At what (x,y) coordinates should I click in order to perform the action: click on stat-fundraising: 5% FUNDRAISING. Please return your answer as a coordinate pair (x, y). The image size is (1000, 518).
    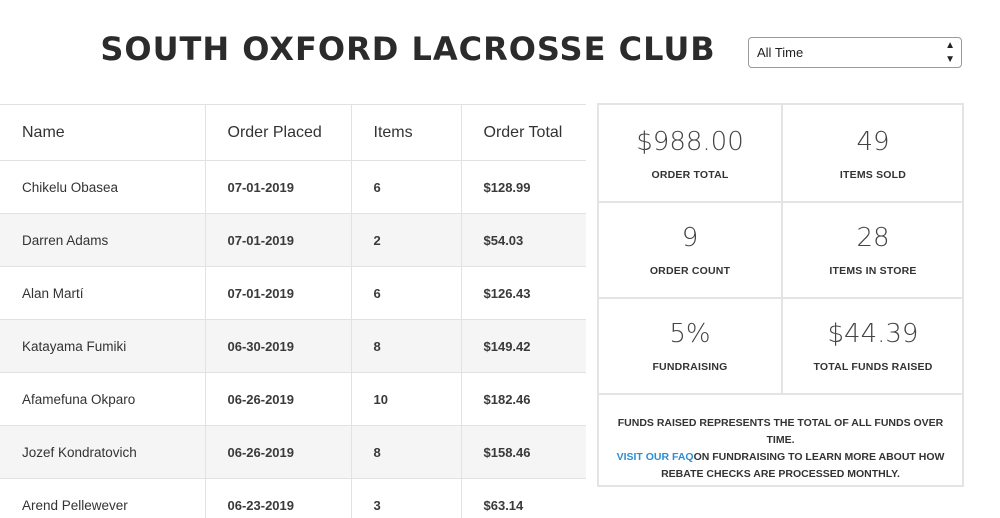
    Looking at the image, I should click on (690, 345).